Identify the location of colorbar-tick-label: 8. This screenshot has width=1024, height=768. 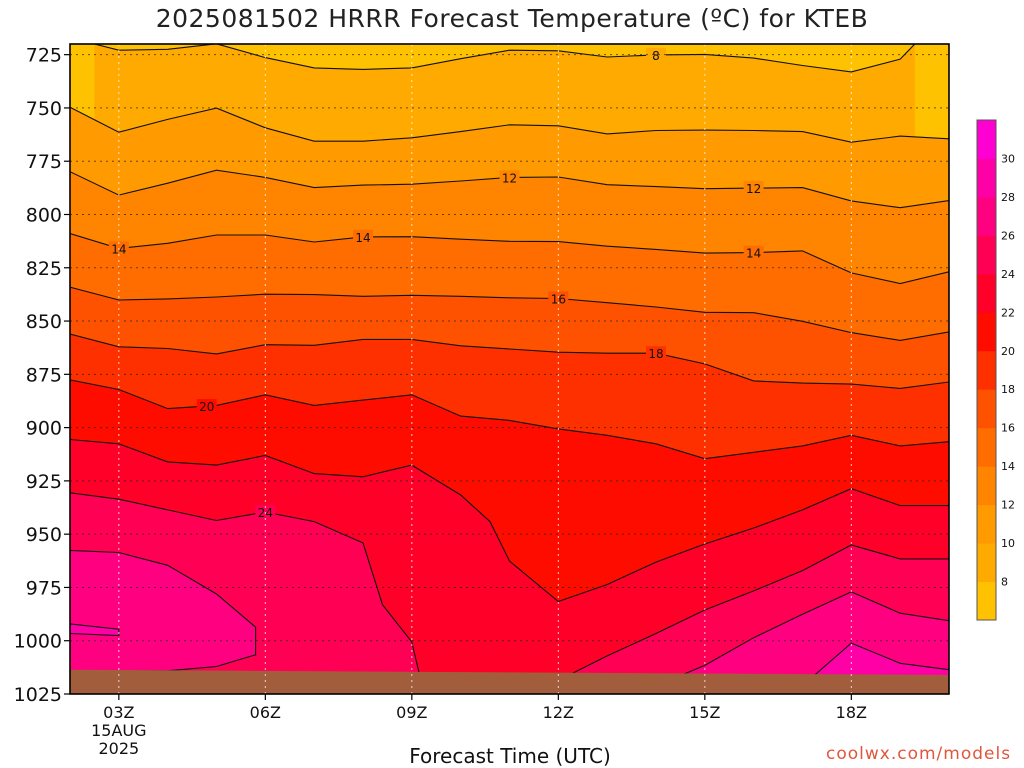
(1004, 582).